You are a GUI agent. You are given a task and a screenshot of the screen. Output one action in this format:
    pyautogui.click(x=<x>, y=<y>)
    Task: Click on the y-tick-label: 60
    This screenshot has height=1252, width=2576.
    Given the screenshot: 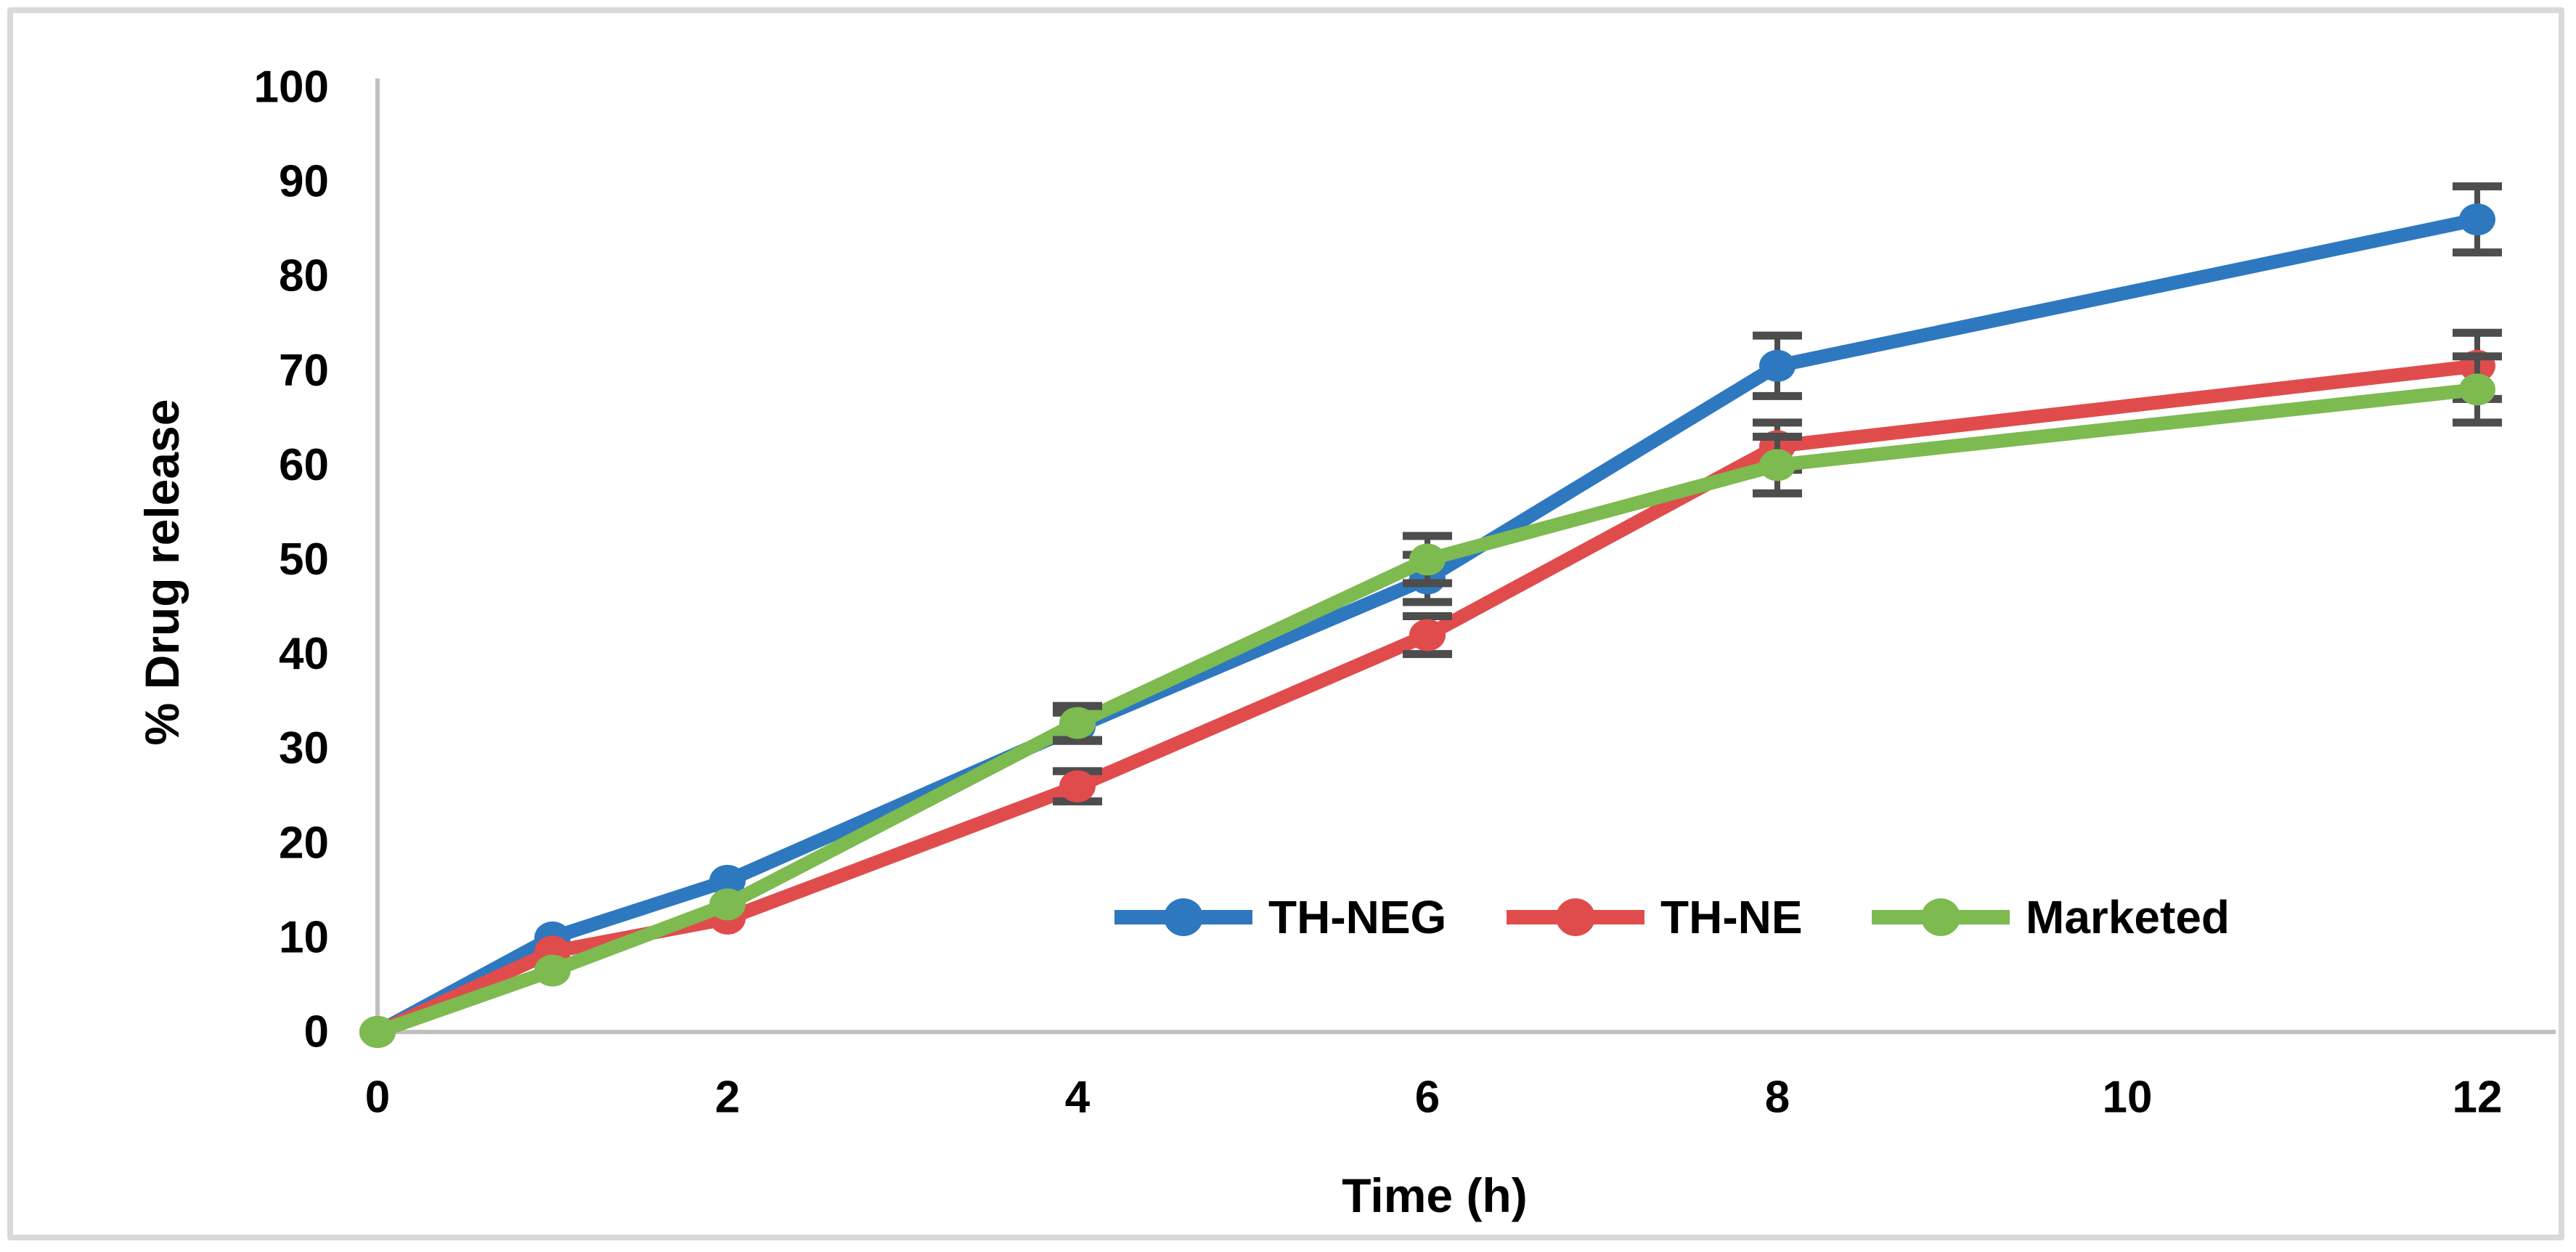 What is the action you would take?
    pyautogui.click(x=304, y=465)
    